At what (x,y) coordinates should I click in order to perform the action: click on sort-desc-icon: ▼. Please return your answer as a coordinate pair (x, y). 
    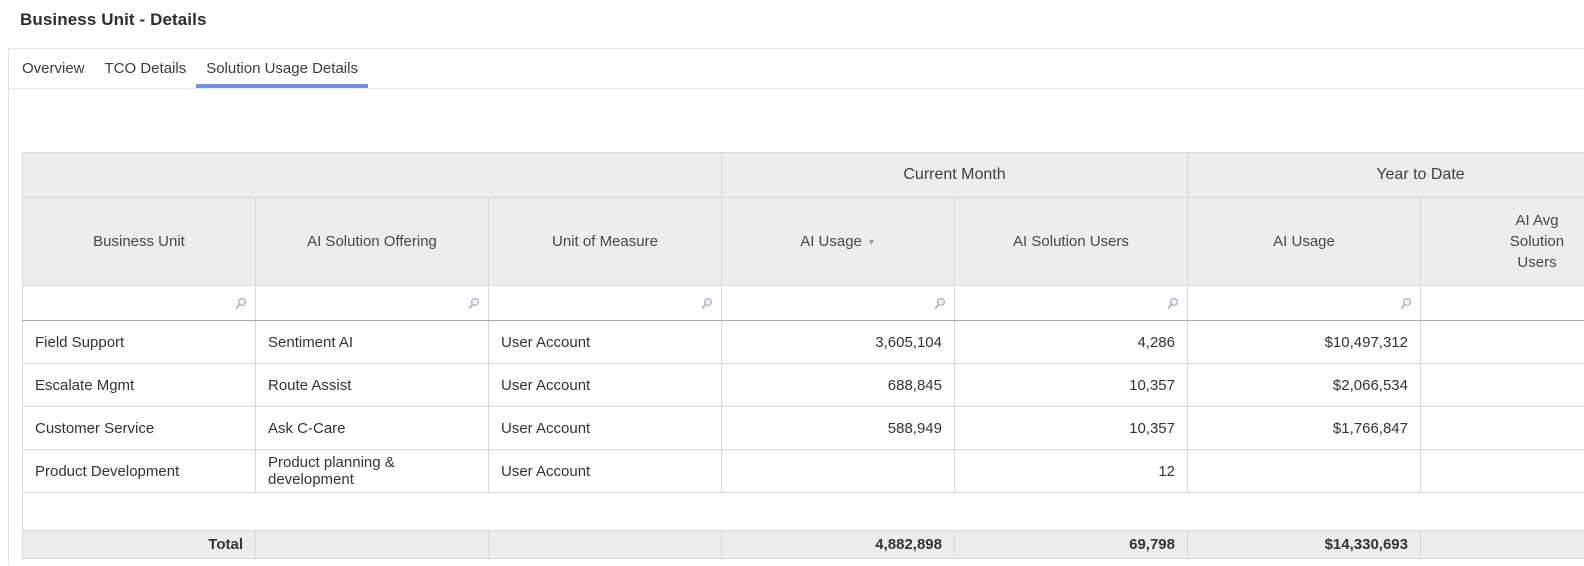
    Looking at the image, I should click on (871, 242).